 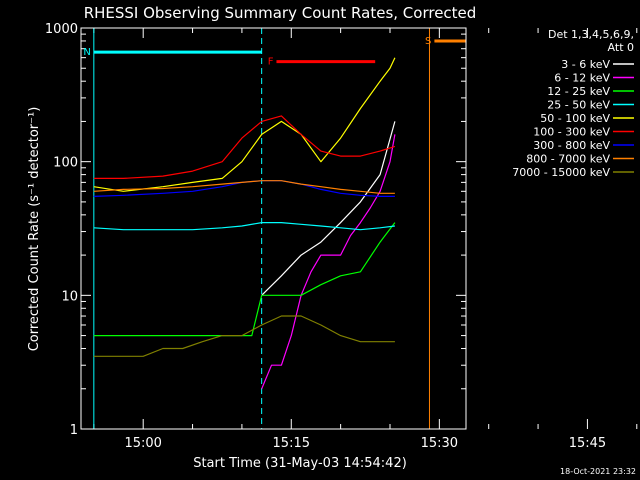 I want to click on y-tick-label: 100, so click(x=65, y=163).